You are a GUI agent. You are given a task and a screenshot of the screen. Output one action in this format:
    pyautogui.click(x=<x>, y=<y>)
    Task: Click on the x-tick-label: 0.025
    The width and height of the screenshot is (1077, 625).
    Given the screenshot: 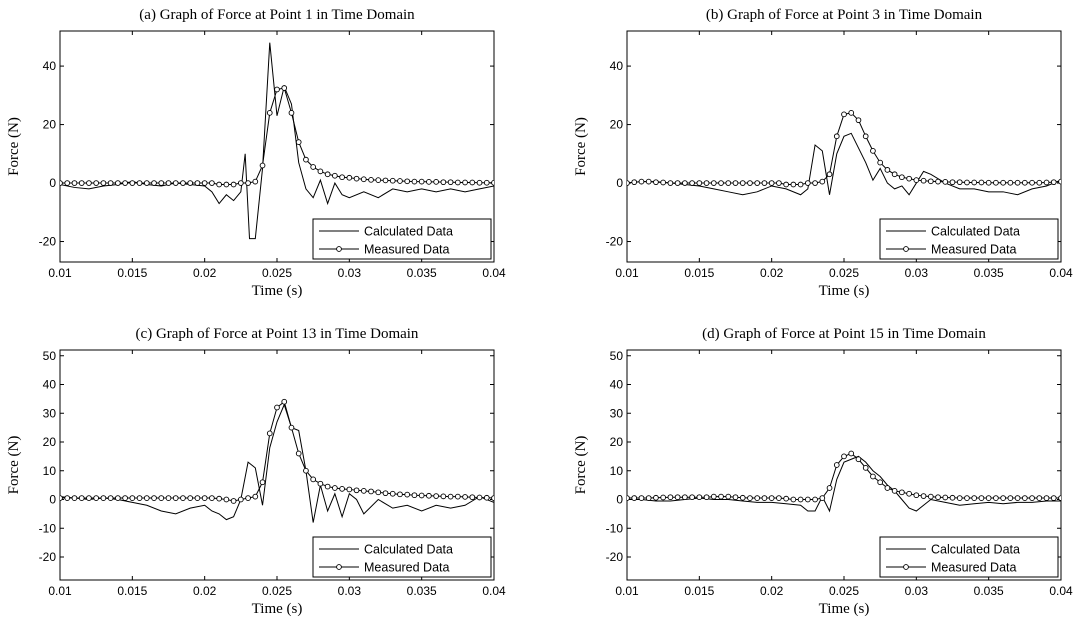 What is the action you would take?
    pyautogui.click(x=277, y=591)
    